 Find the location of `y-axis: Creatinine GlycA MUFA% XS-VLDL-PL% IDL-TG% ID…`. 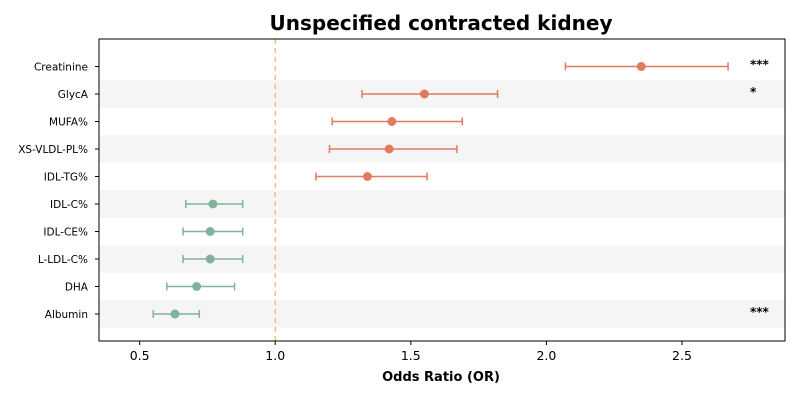

y-axis: Creatinine GlycA MUFA% XS-VLDL-PL% IDL-TG% ID… is located at coordinates (58, 191).